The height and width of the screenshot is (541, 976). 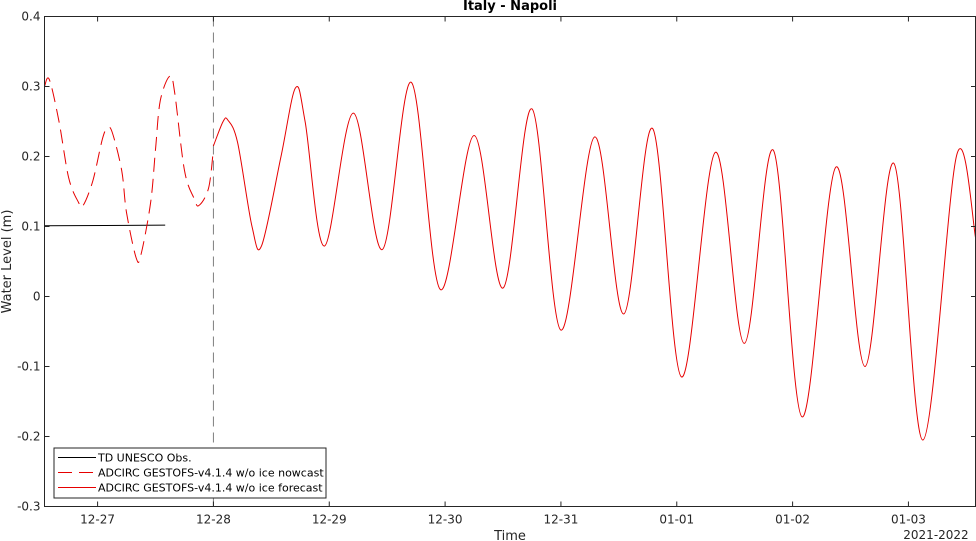 I want to click on y-tick-label: 0.3, so click(x=30, y=87).